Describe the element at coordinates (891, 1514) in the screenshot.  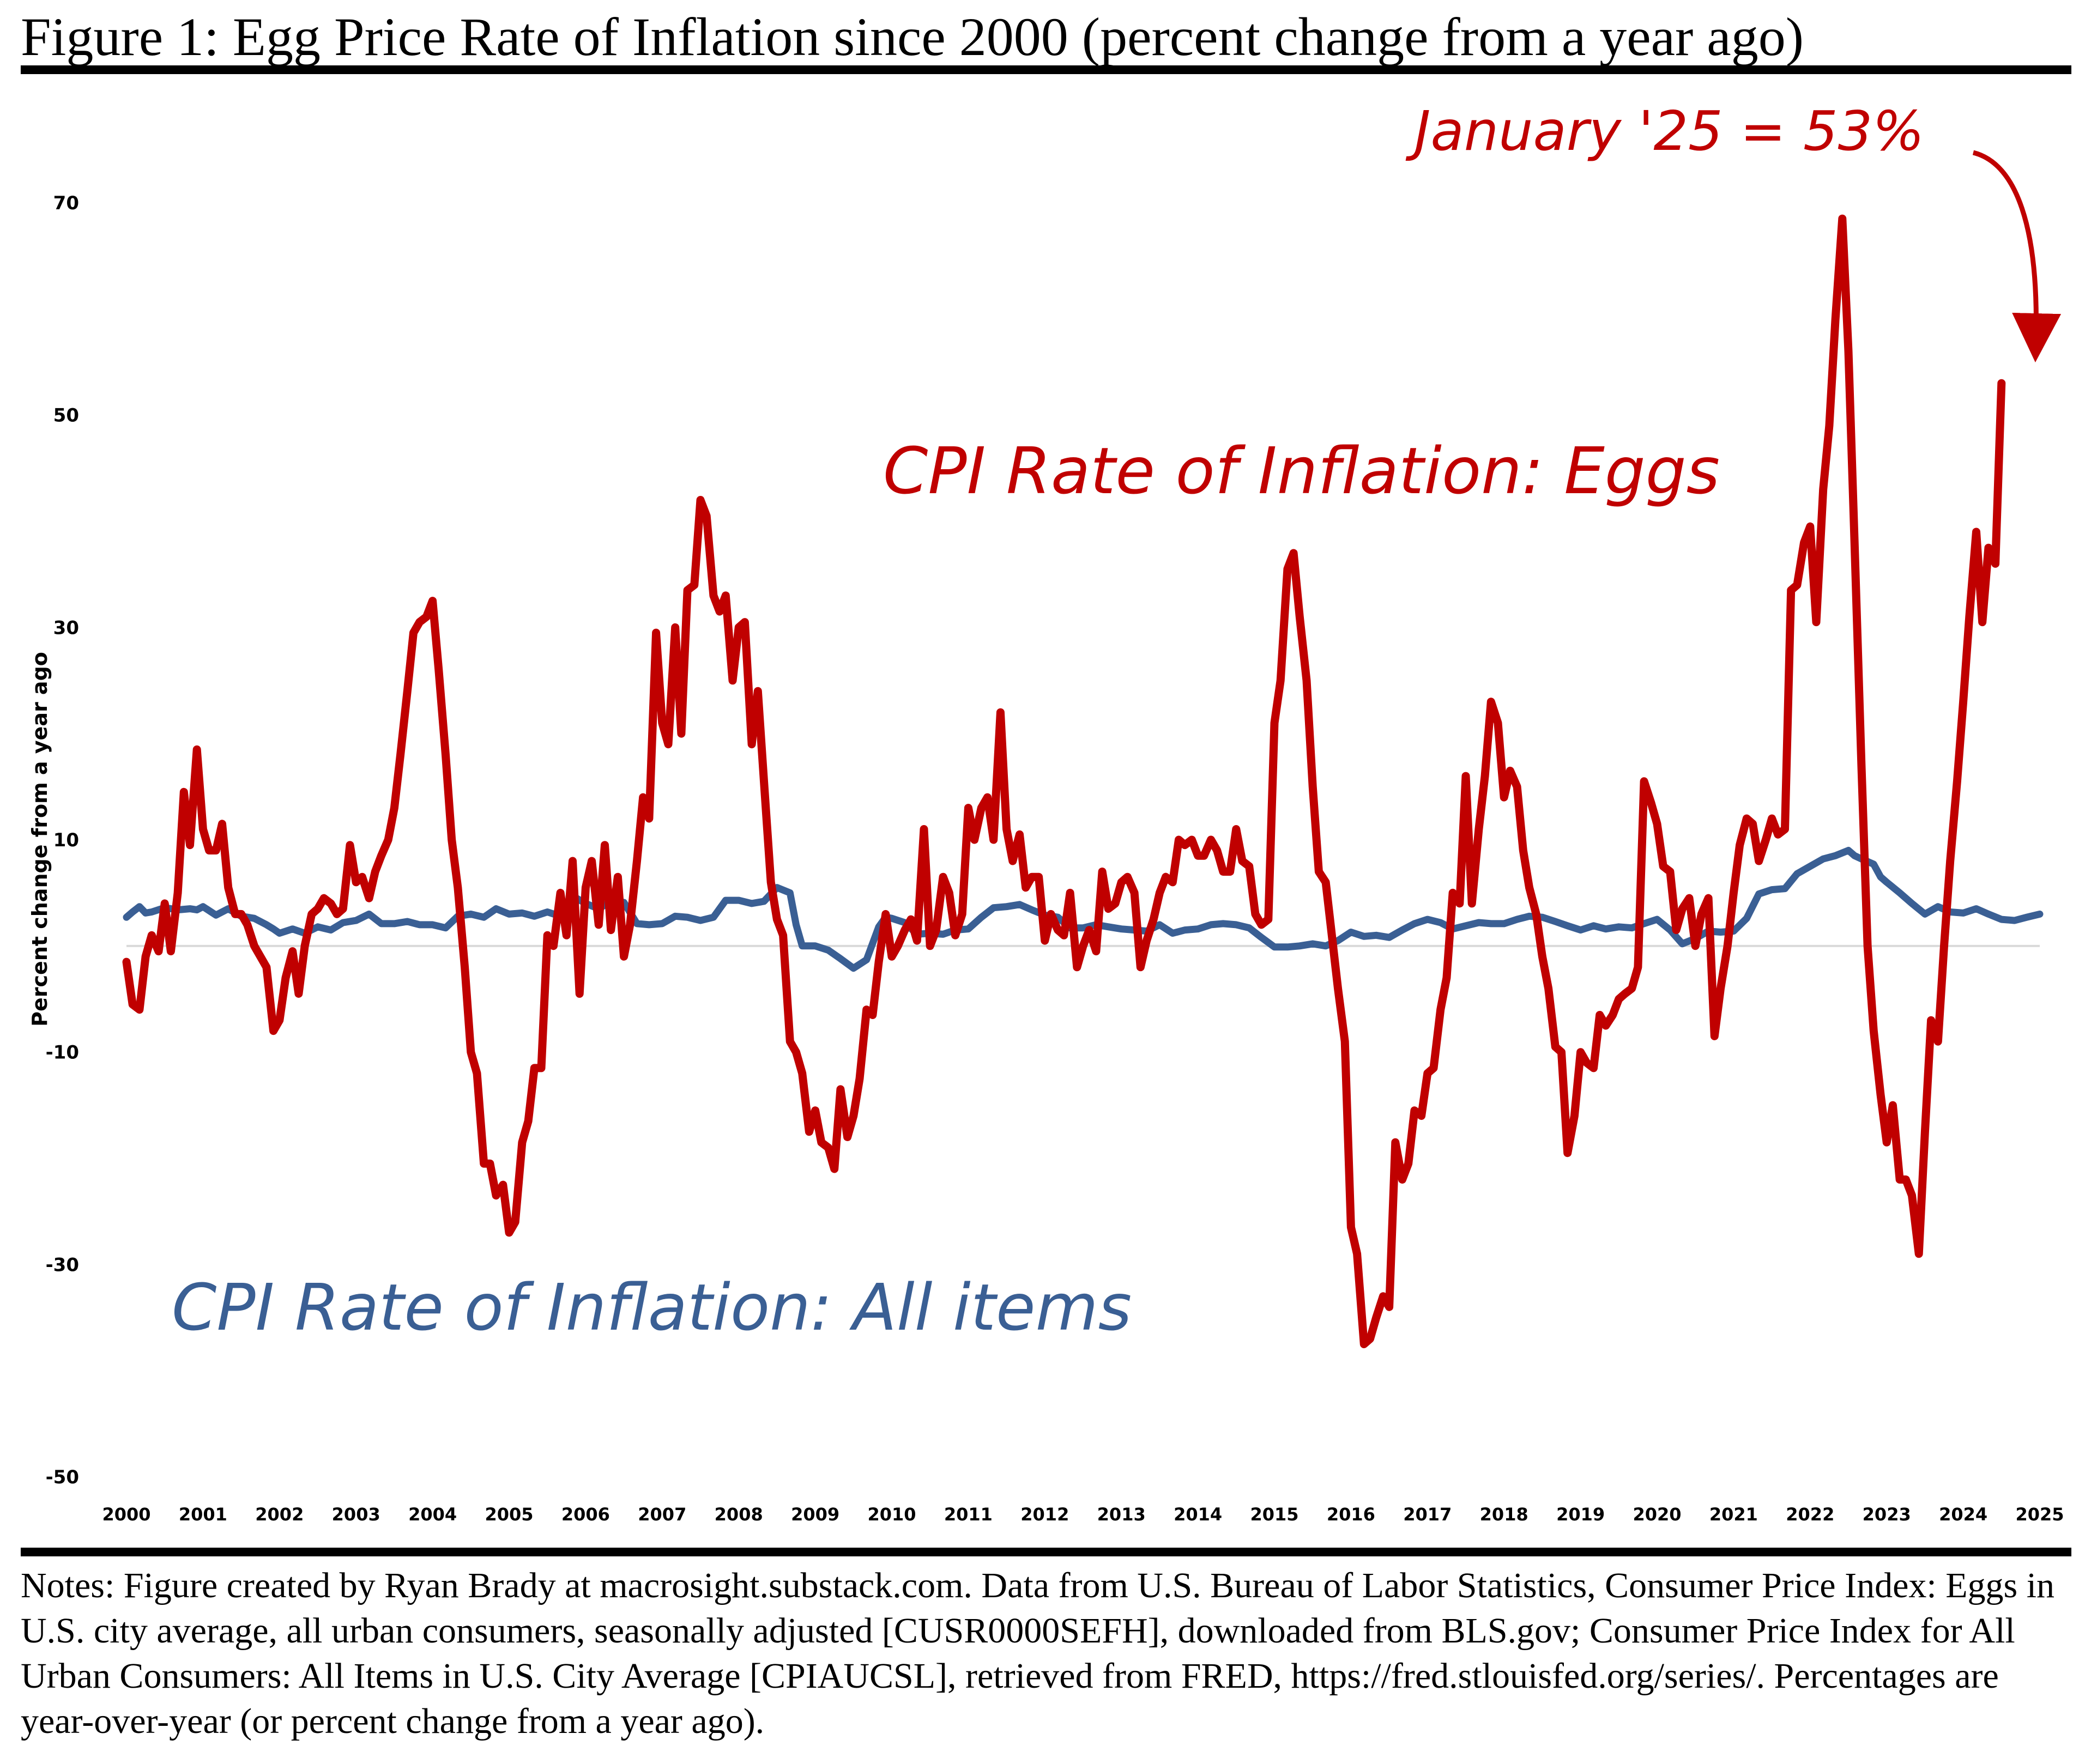
I see `x-tick-label: 2010` at that location.